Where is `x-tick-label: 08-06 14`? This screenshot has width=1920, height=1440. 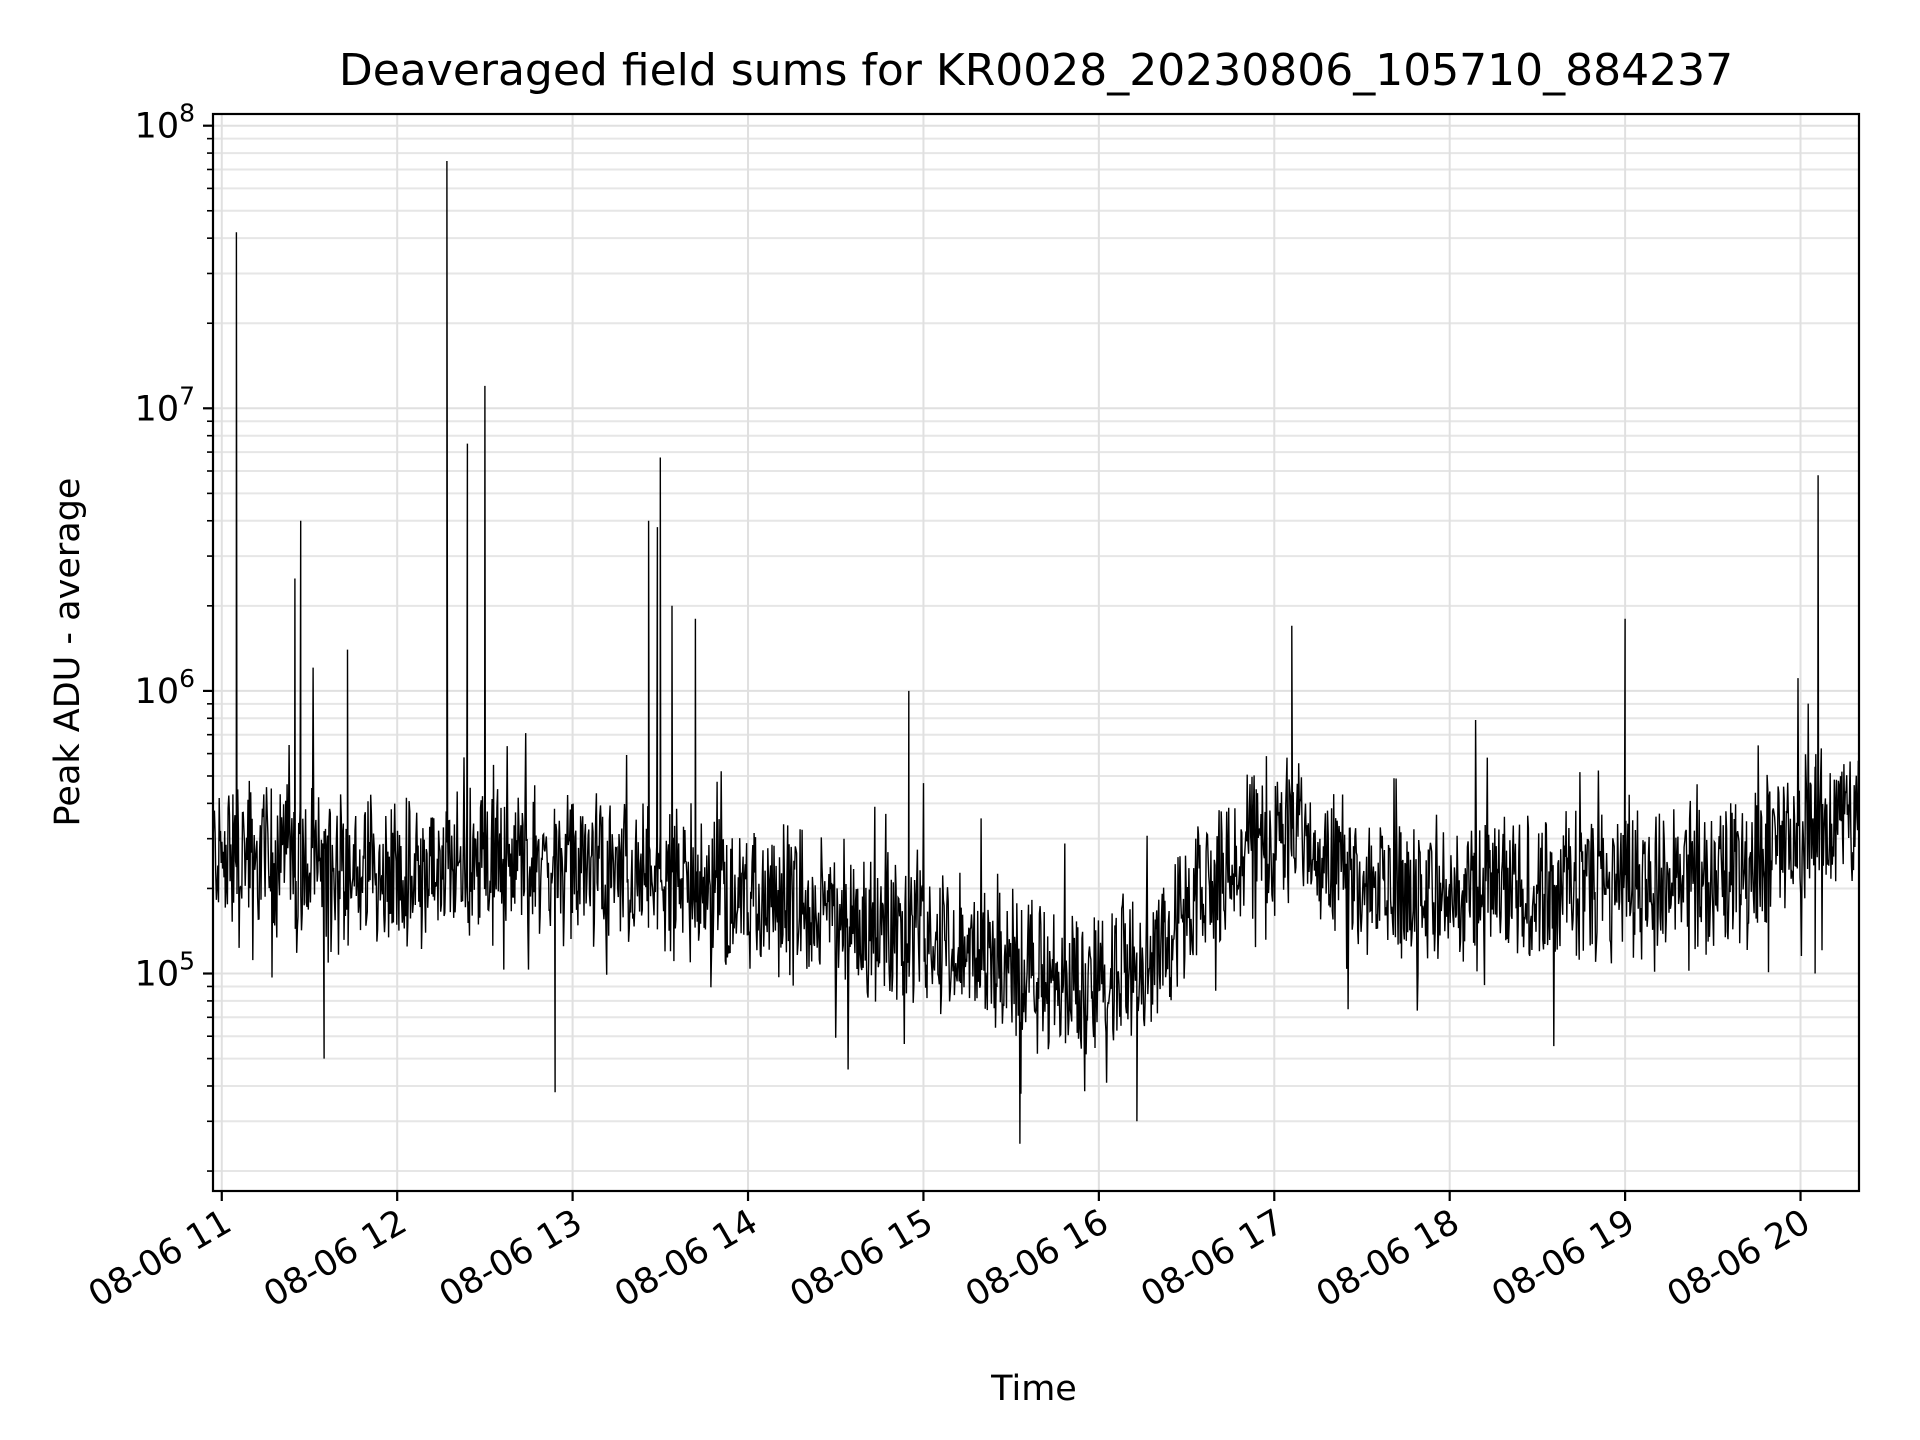
x-tick-label: 08-06 14 is located at coordinates (686, 1258).